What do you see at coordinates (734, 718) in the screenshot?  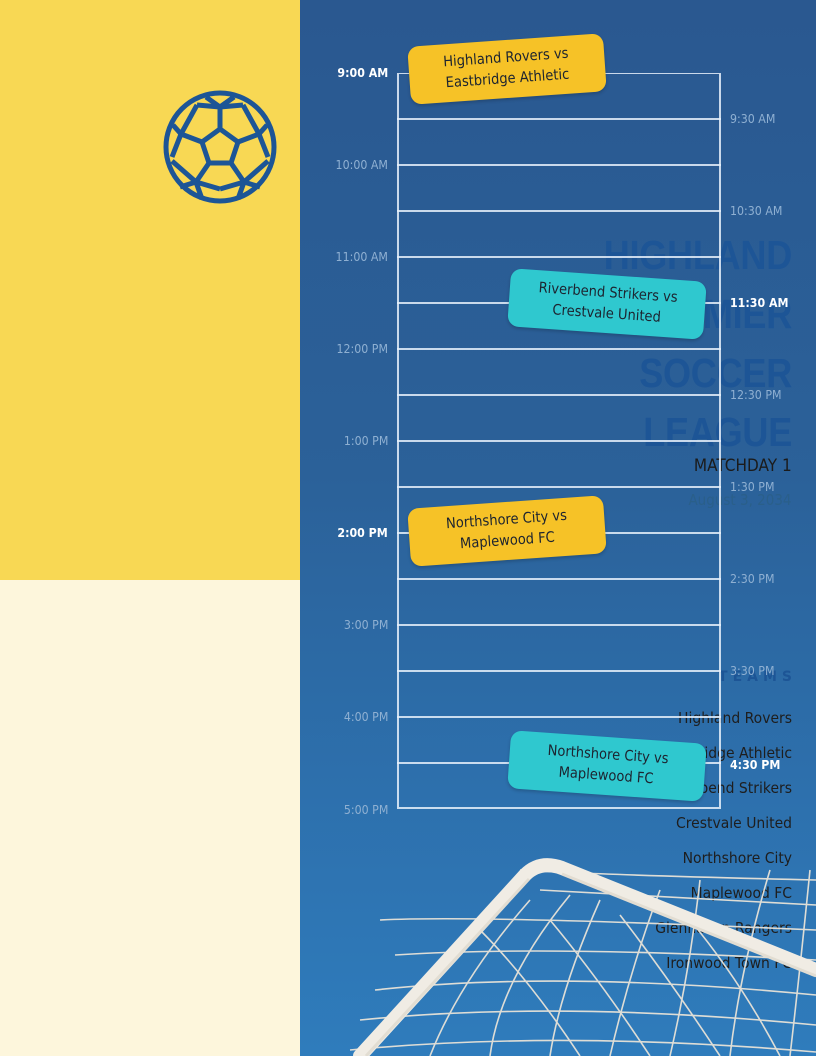 I see `team-item: Highland Rovers` at bounding box center [734, 718].